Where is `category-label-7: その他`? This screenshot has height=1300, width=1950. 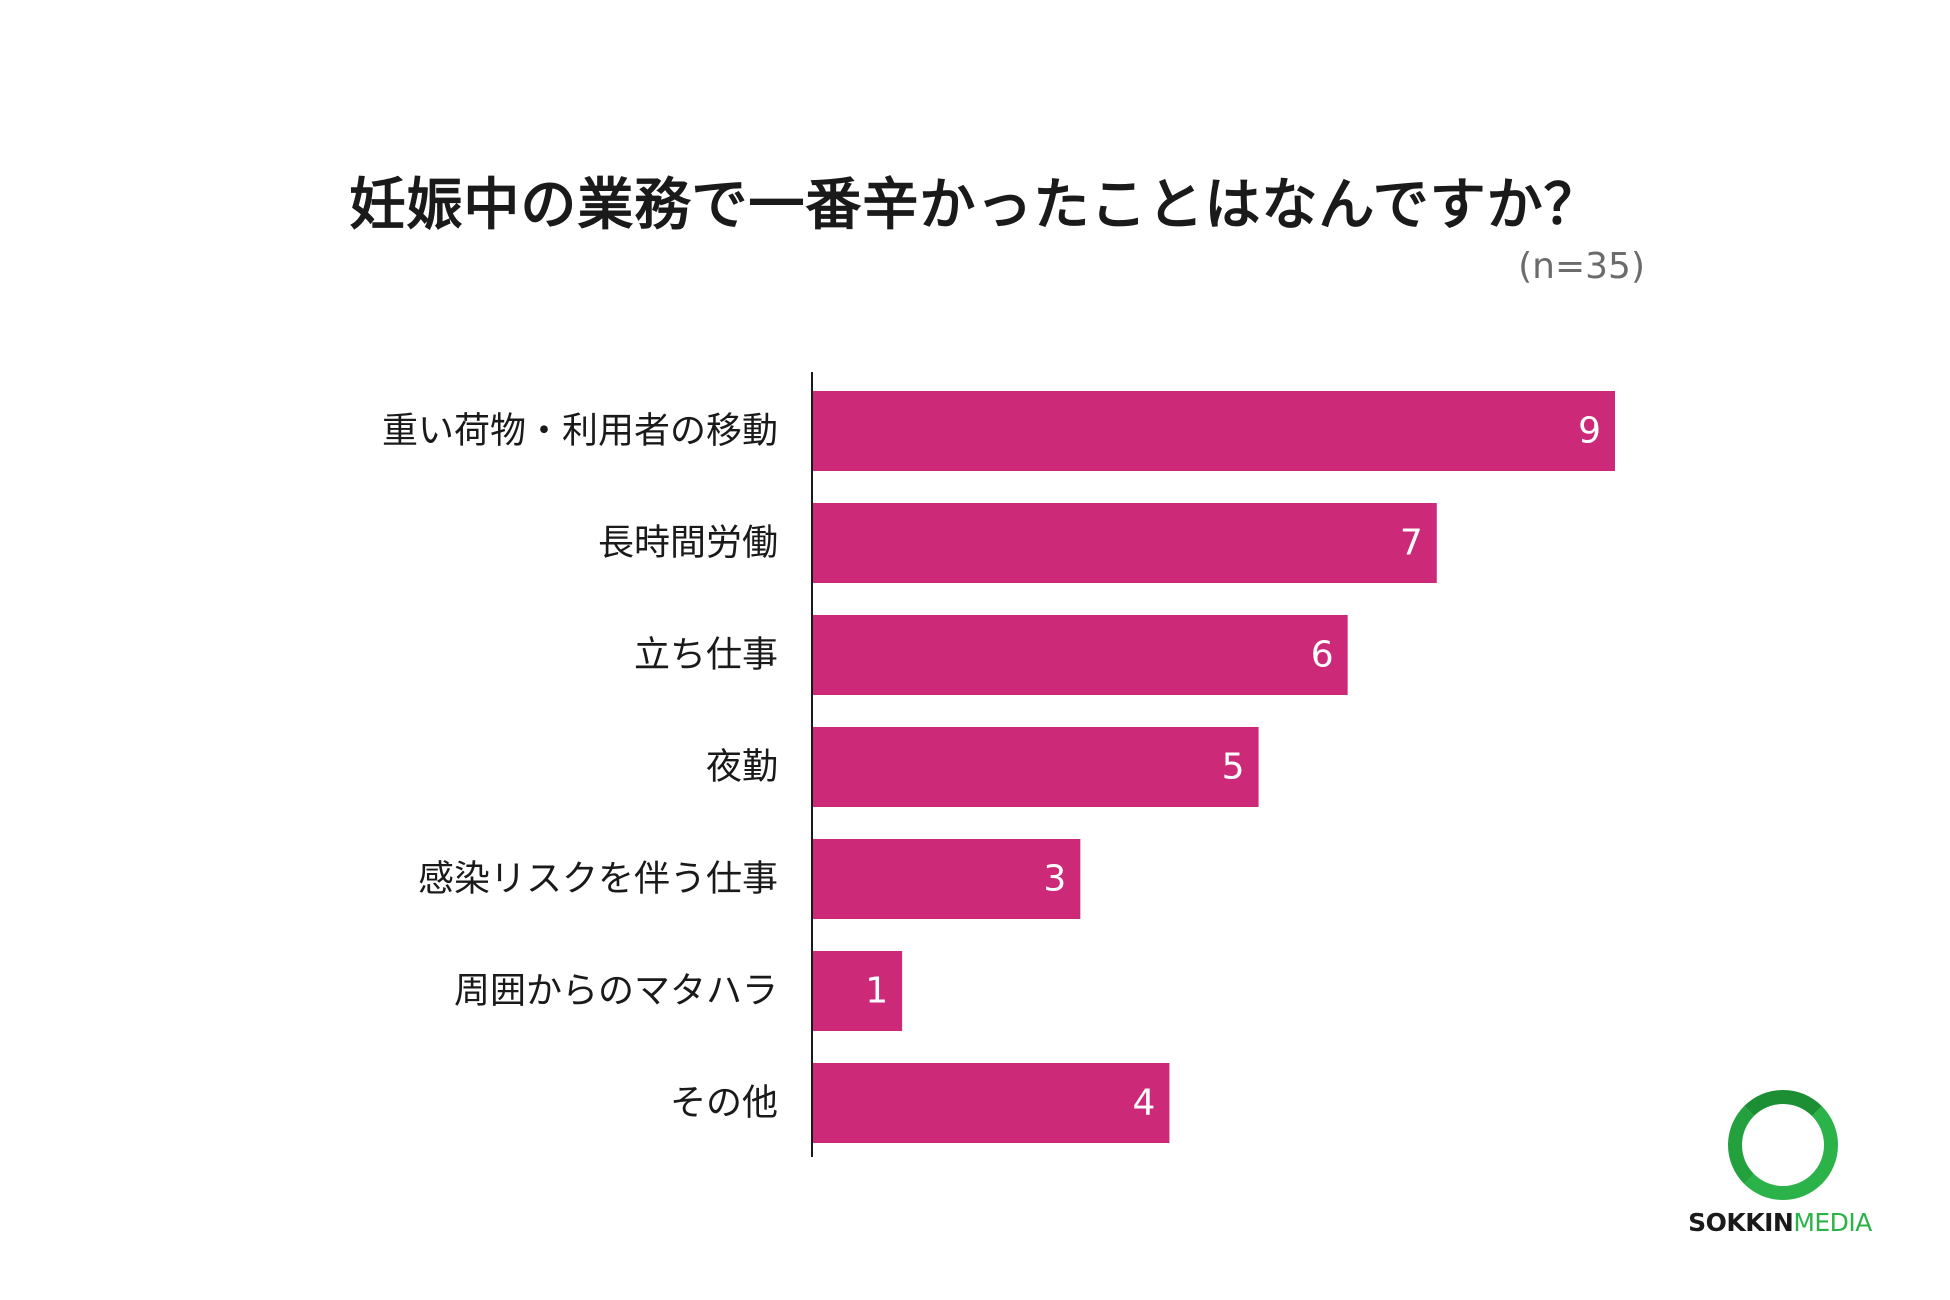
category-label-7: その他 is located at coordinates (724, 1103).